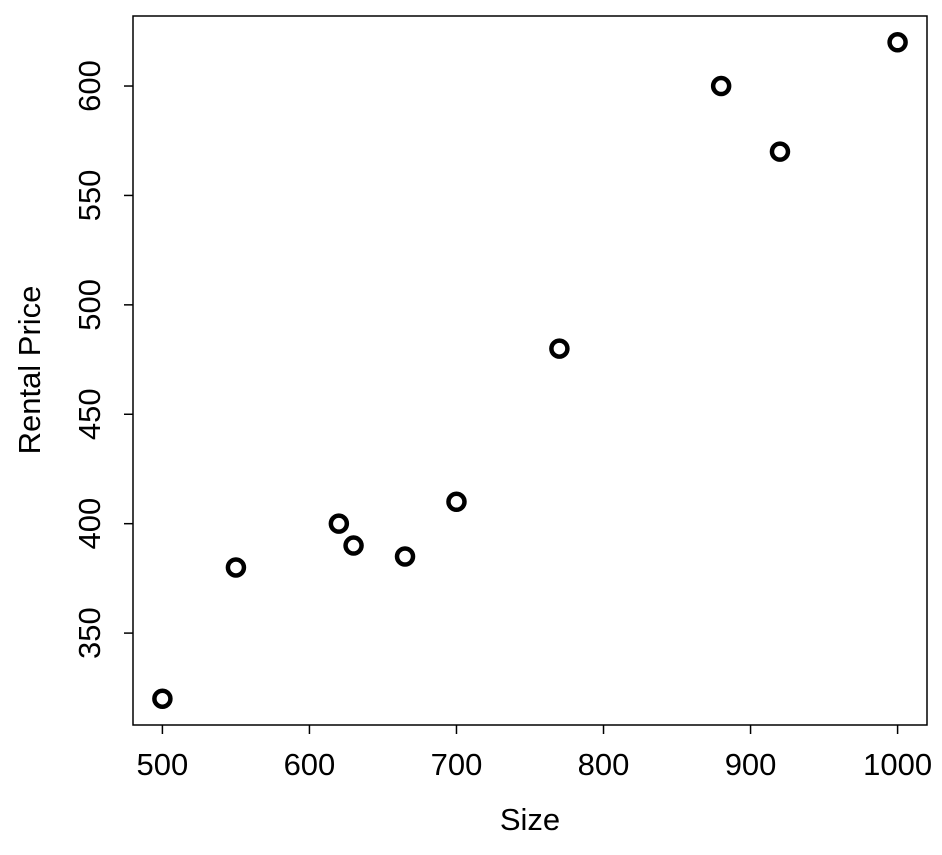 This screenshot has height=855, width=942. What do you see at coordinates (89, 633) in the screenshot?
I see `y-tick-label: 350` at bounding box center [89, 633].